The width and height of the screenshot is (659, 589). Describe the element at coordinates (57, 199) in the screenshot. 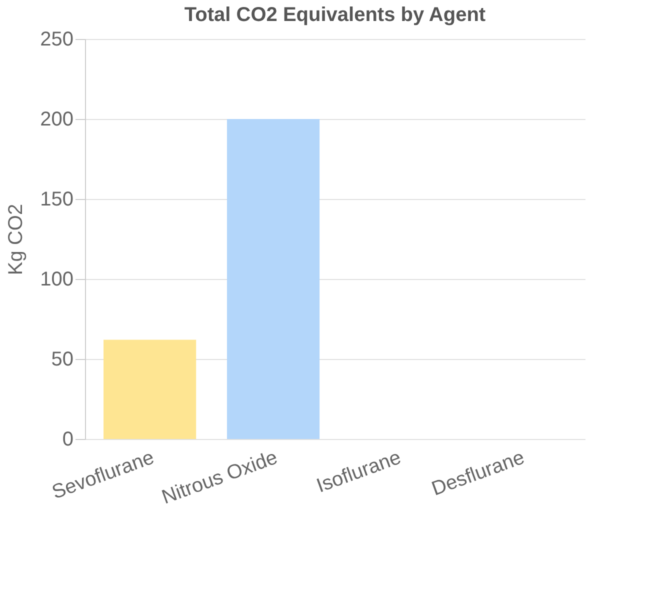

I see `y-tick-label: 150` at that location.